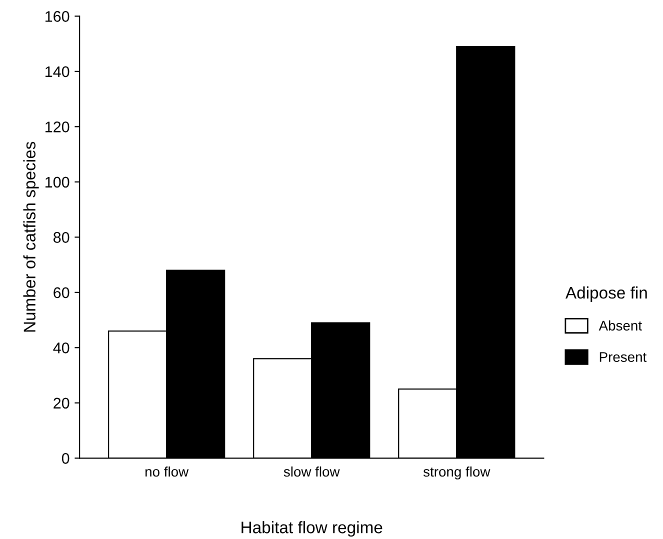 Image resolution: width=663 pixels, height=539 pixels. Describe the element at coordinates (58, 72) in the screenshot. I see `y-tick-label: 140` at that location.